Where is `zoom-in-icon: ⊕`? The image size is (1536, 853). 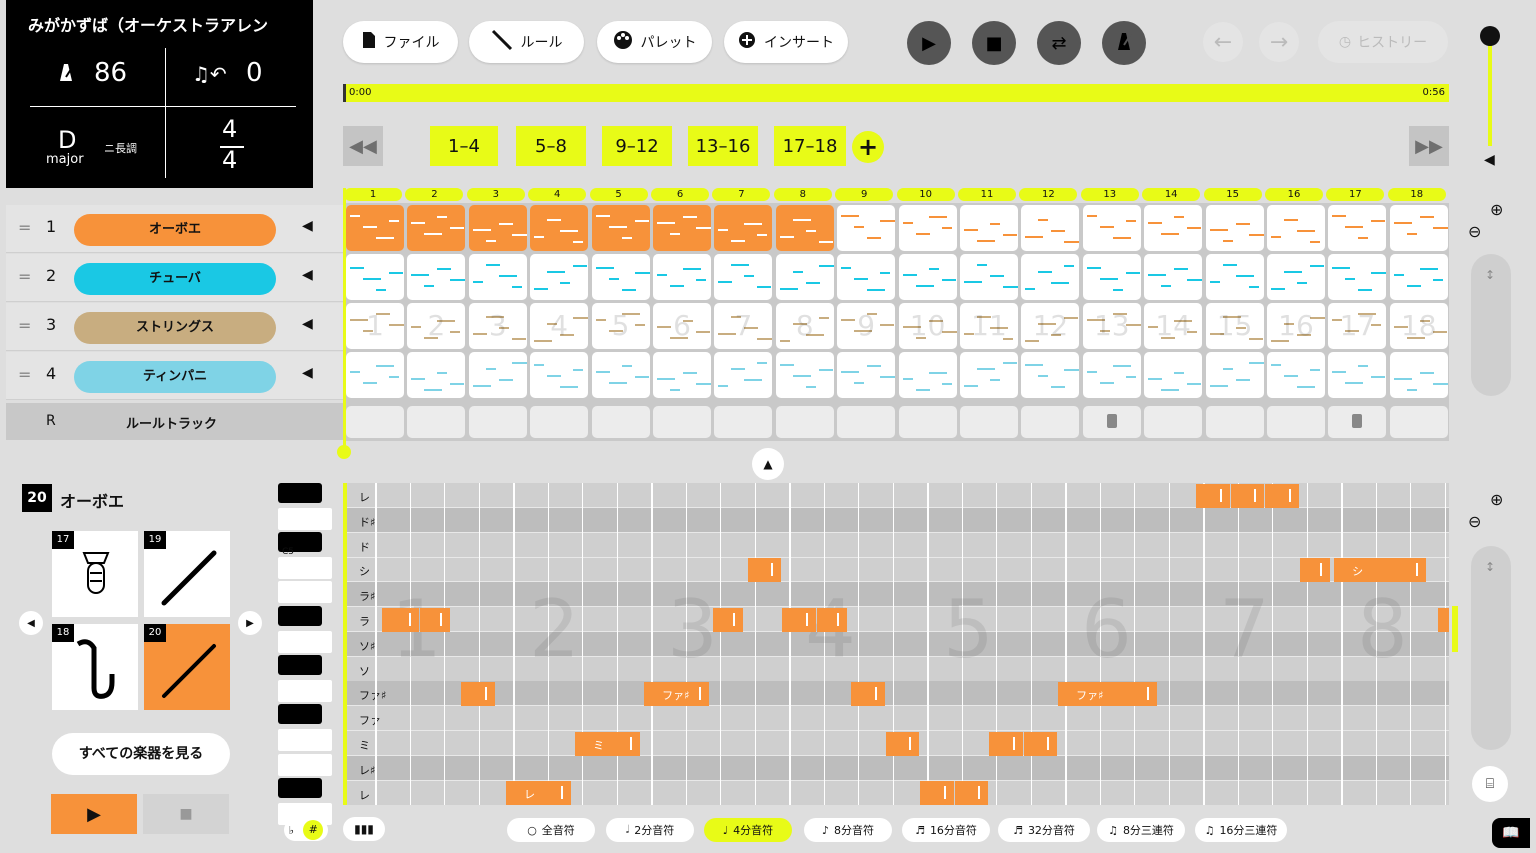 zoom-in-icon: ⊕ is located at coordinates (1497, 499).